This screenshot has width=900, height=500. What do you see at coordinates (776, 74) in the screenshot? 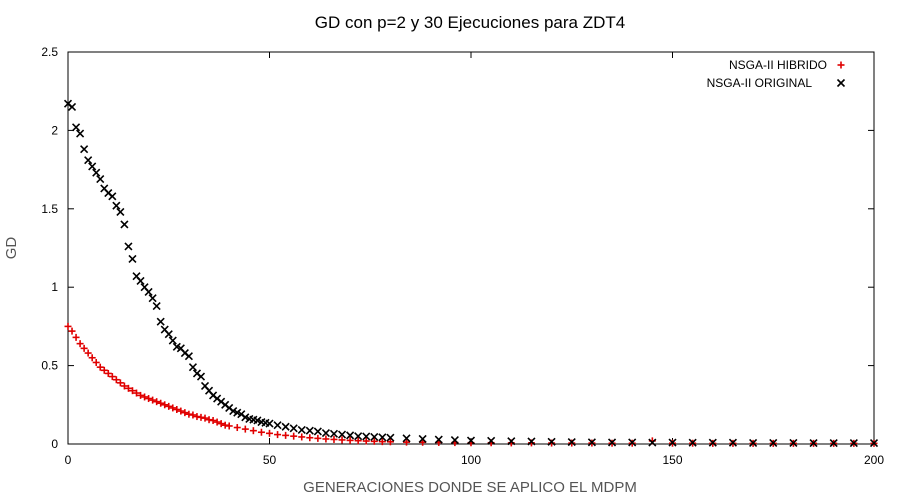
I see `legend: NSGA-II HIBRIDO NSGA-II ORIGINAL` at bounding box center [776, 74].